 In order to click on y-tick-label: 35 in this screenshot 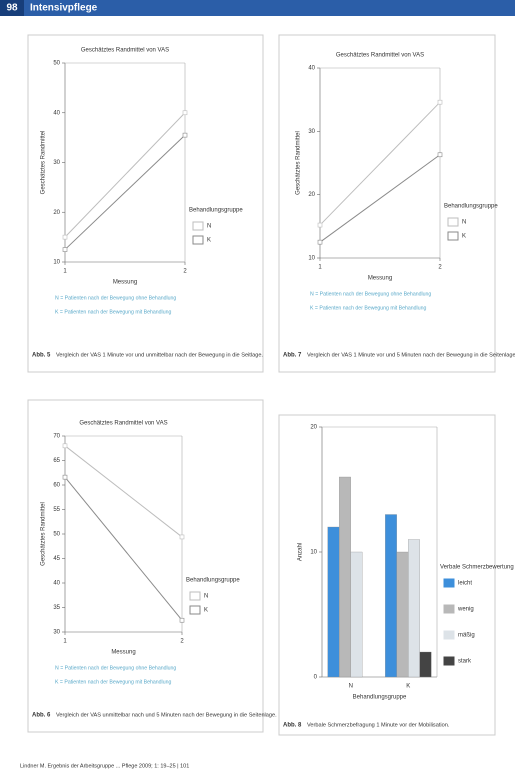, I will do `click(56, 608)`.